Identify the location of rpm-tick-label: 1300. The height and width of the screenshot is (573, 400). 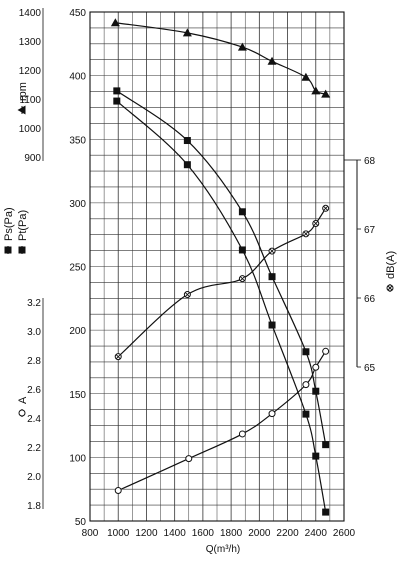
(30, 42).